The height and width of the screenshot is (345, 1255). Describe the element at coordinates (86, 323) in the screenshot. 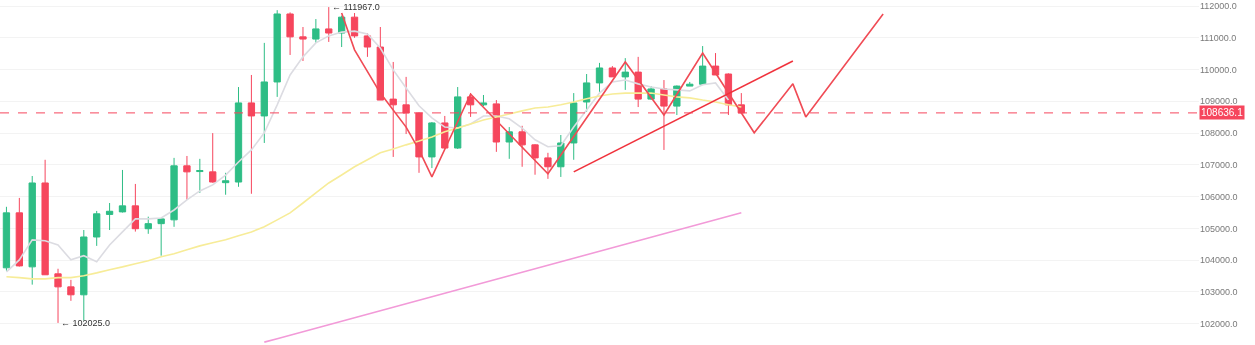

I see `annotation: ← 102025.0` at that location.